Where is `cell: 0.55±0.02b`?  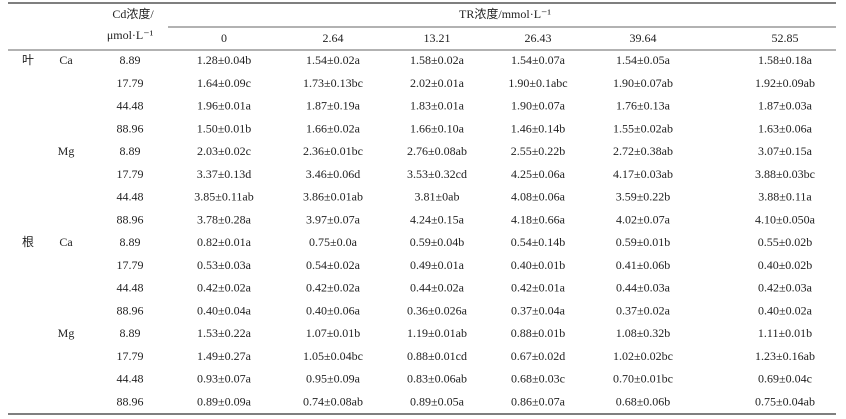
cell: 0.55±0.02b is located at coordinates (785, 242).